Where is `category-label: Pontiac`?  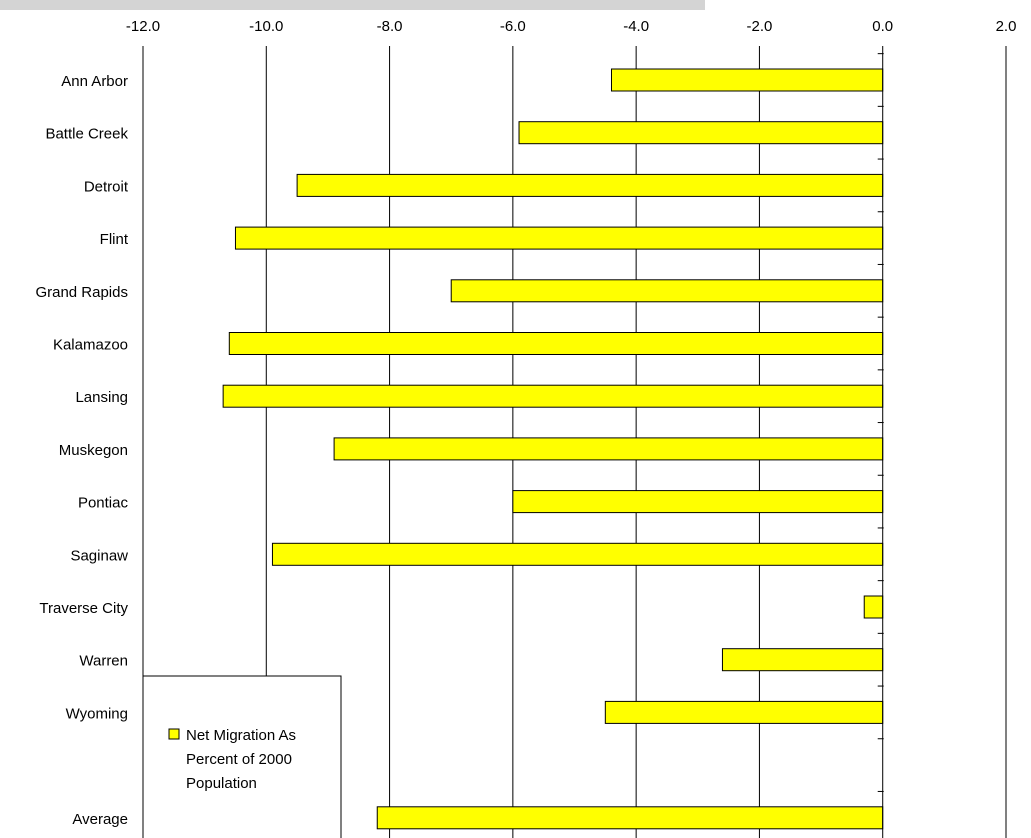
category-label: Pontiac is located at coordinates (103, 503).